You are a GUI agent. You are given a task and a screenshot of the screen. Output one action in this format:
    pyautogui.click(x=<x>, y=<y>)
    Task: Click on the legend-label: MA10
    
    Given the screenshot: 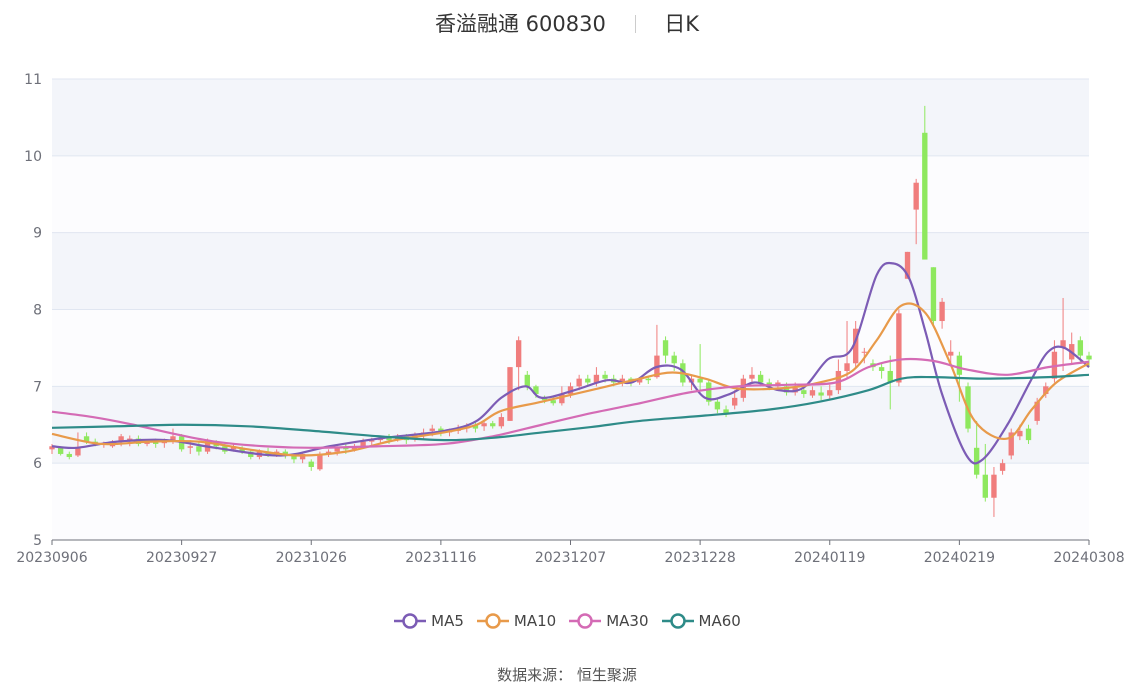 What is the action you would take?
    pyautogui.click(x=535, y=621)
    